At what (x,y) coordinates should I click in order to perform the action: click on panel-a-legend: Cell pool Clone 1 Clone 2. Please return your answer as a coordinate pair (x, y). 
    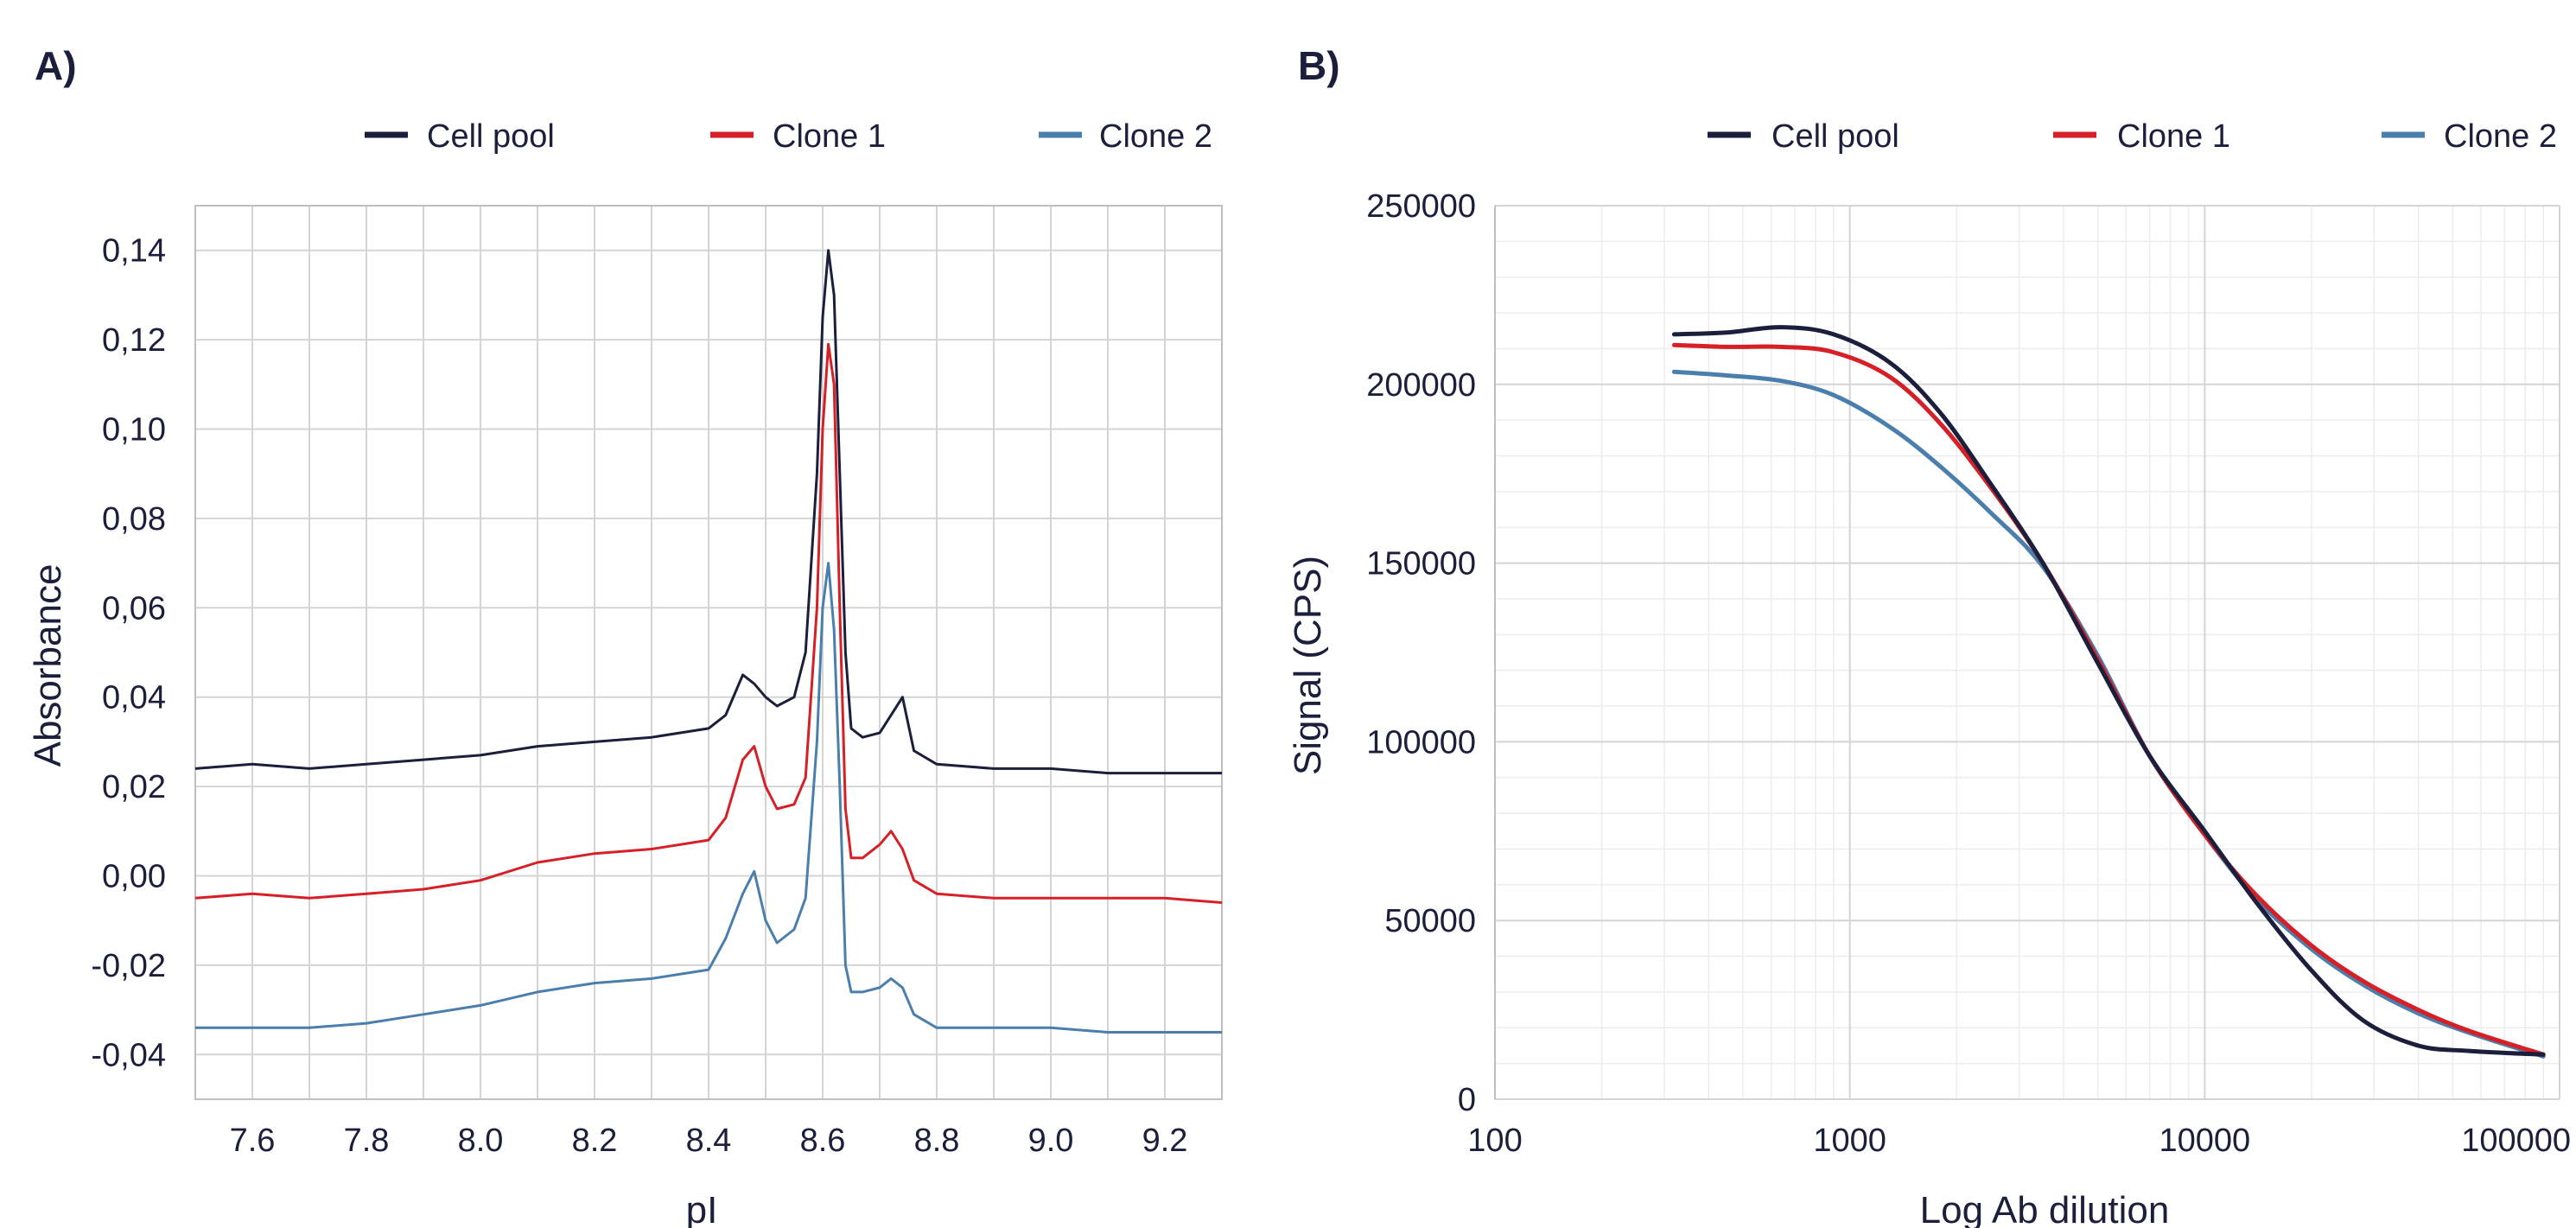
    Looking at the image, I should click on (789, 136).